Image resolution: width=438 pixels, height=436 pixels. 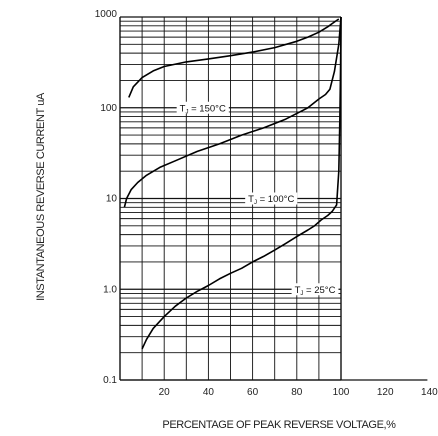 I want to click on x-tick-label: 80, so click(x=297, y=392).